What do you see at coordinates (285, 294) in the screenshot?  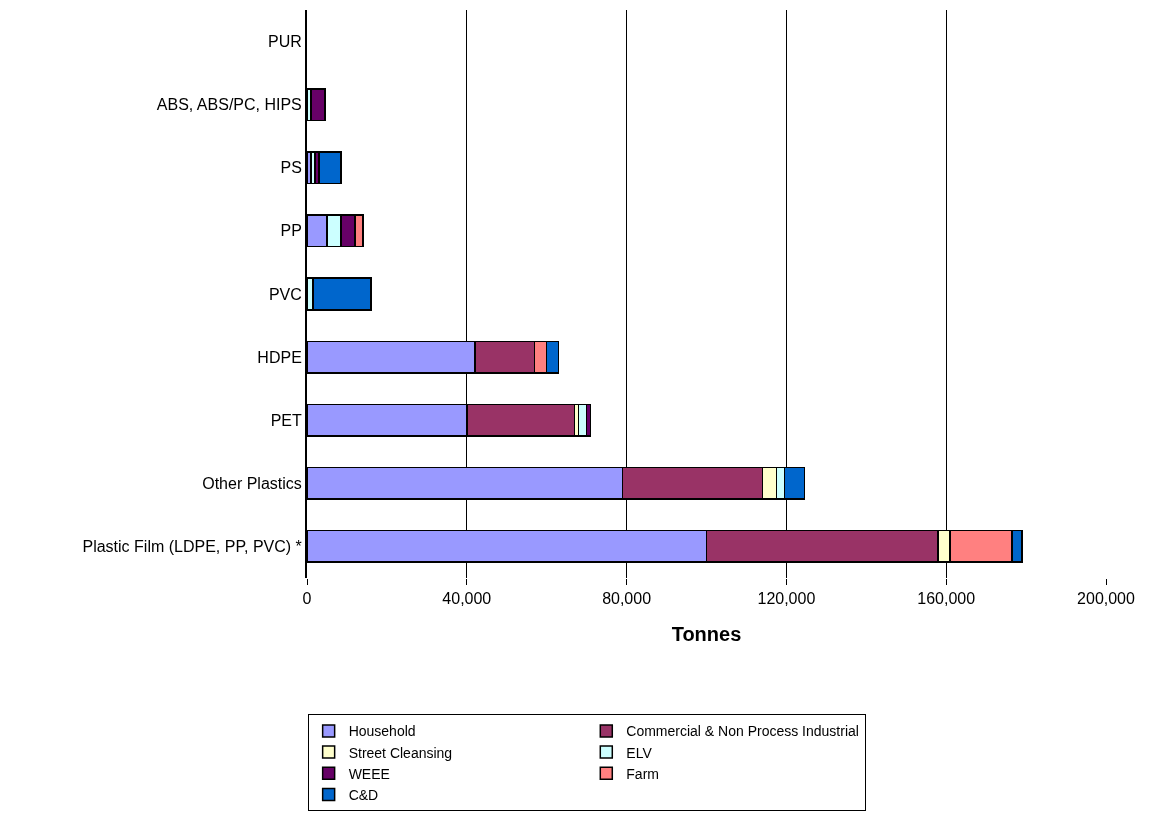 I see `y-tick-label: PVC` at bounding box center [285, 294].